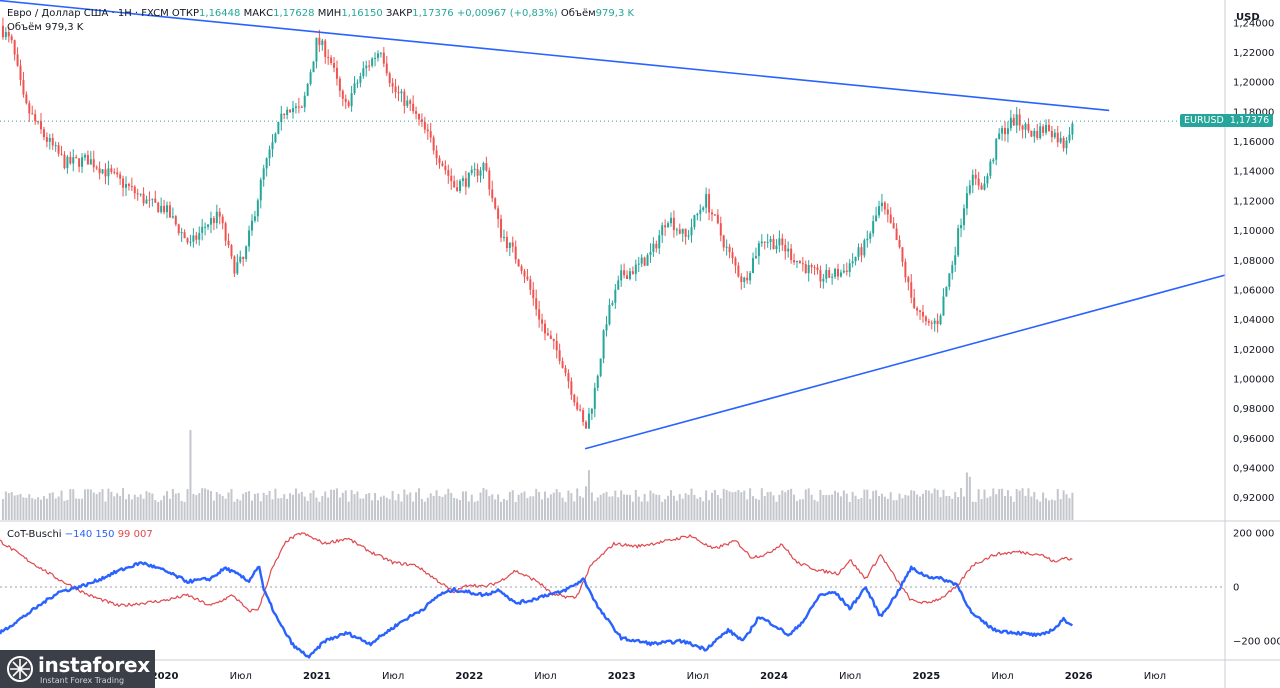 This screenshot has height=688, width=1280. I want to click on cot-tick-label: −200 000, so click(1256, 642).